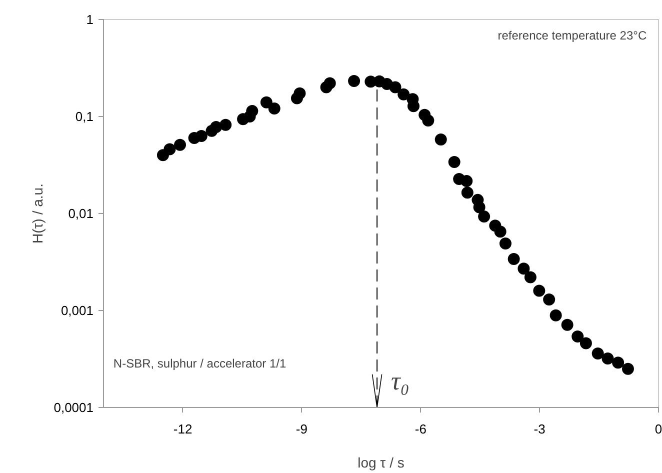  What do you see at coordinates (77, 310) in the screenshot?
I see `y-tick-label: 0,001` at bounding box center [77, 310].